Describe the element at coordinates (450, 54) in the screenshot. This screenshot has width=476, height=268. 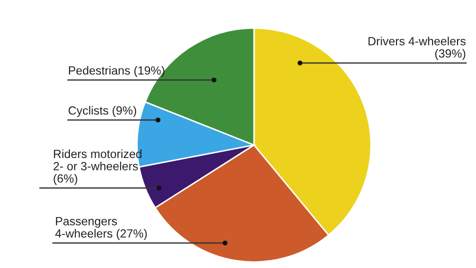
I see `data-label: (39%)` at that location.